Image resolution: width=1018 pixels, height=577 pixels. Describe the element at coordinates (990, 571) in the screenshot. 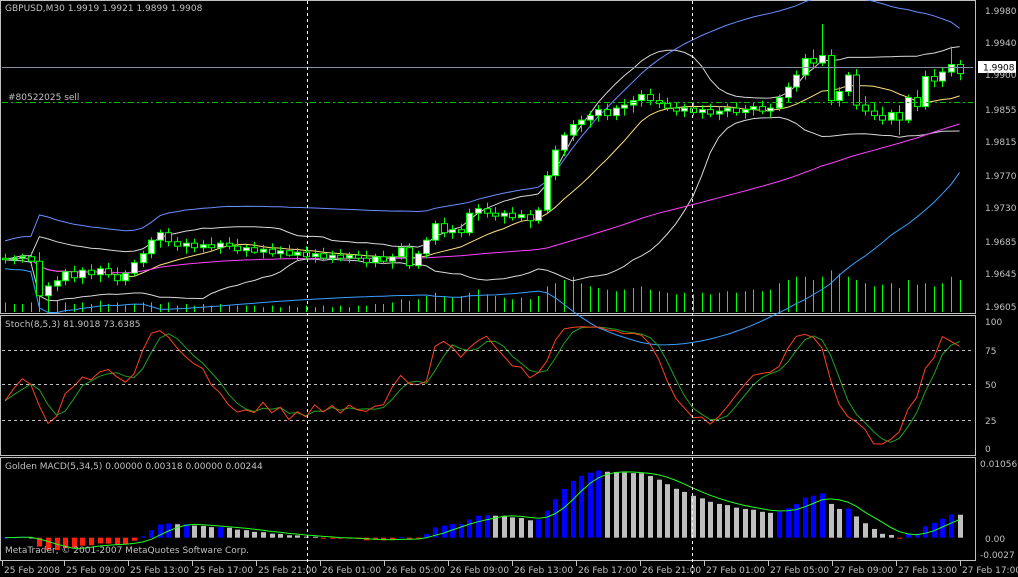

I see `time-label: 27 Feb 17:00` at that location.